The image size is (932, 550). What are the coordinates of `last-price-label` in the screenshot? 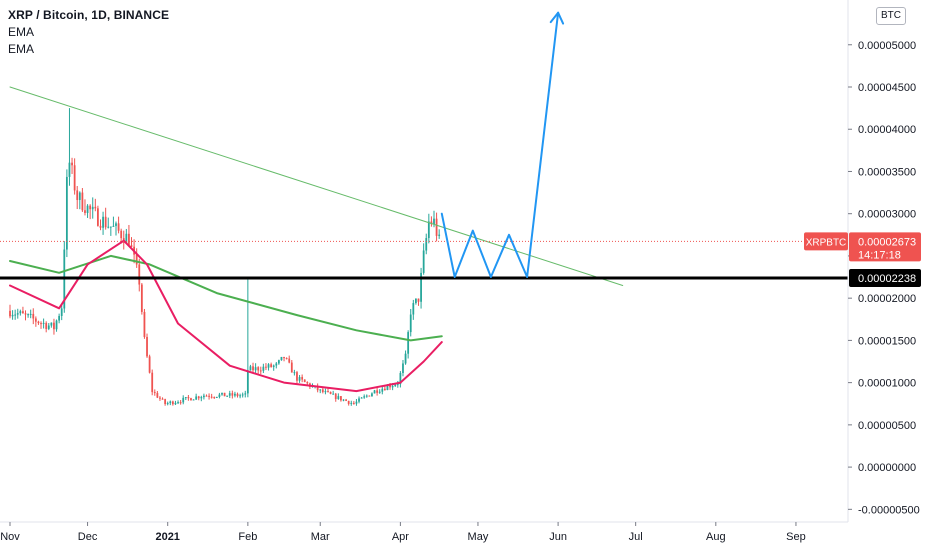 It's located at (885, 247).